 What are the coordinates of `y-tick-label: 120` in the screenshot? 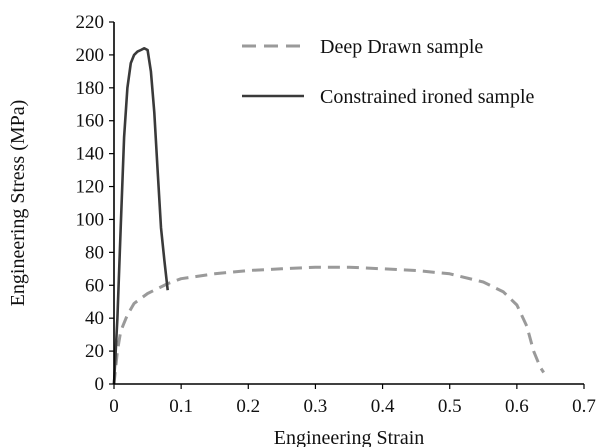 It's located at (90, 187).